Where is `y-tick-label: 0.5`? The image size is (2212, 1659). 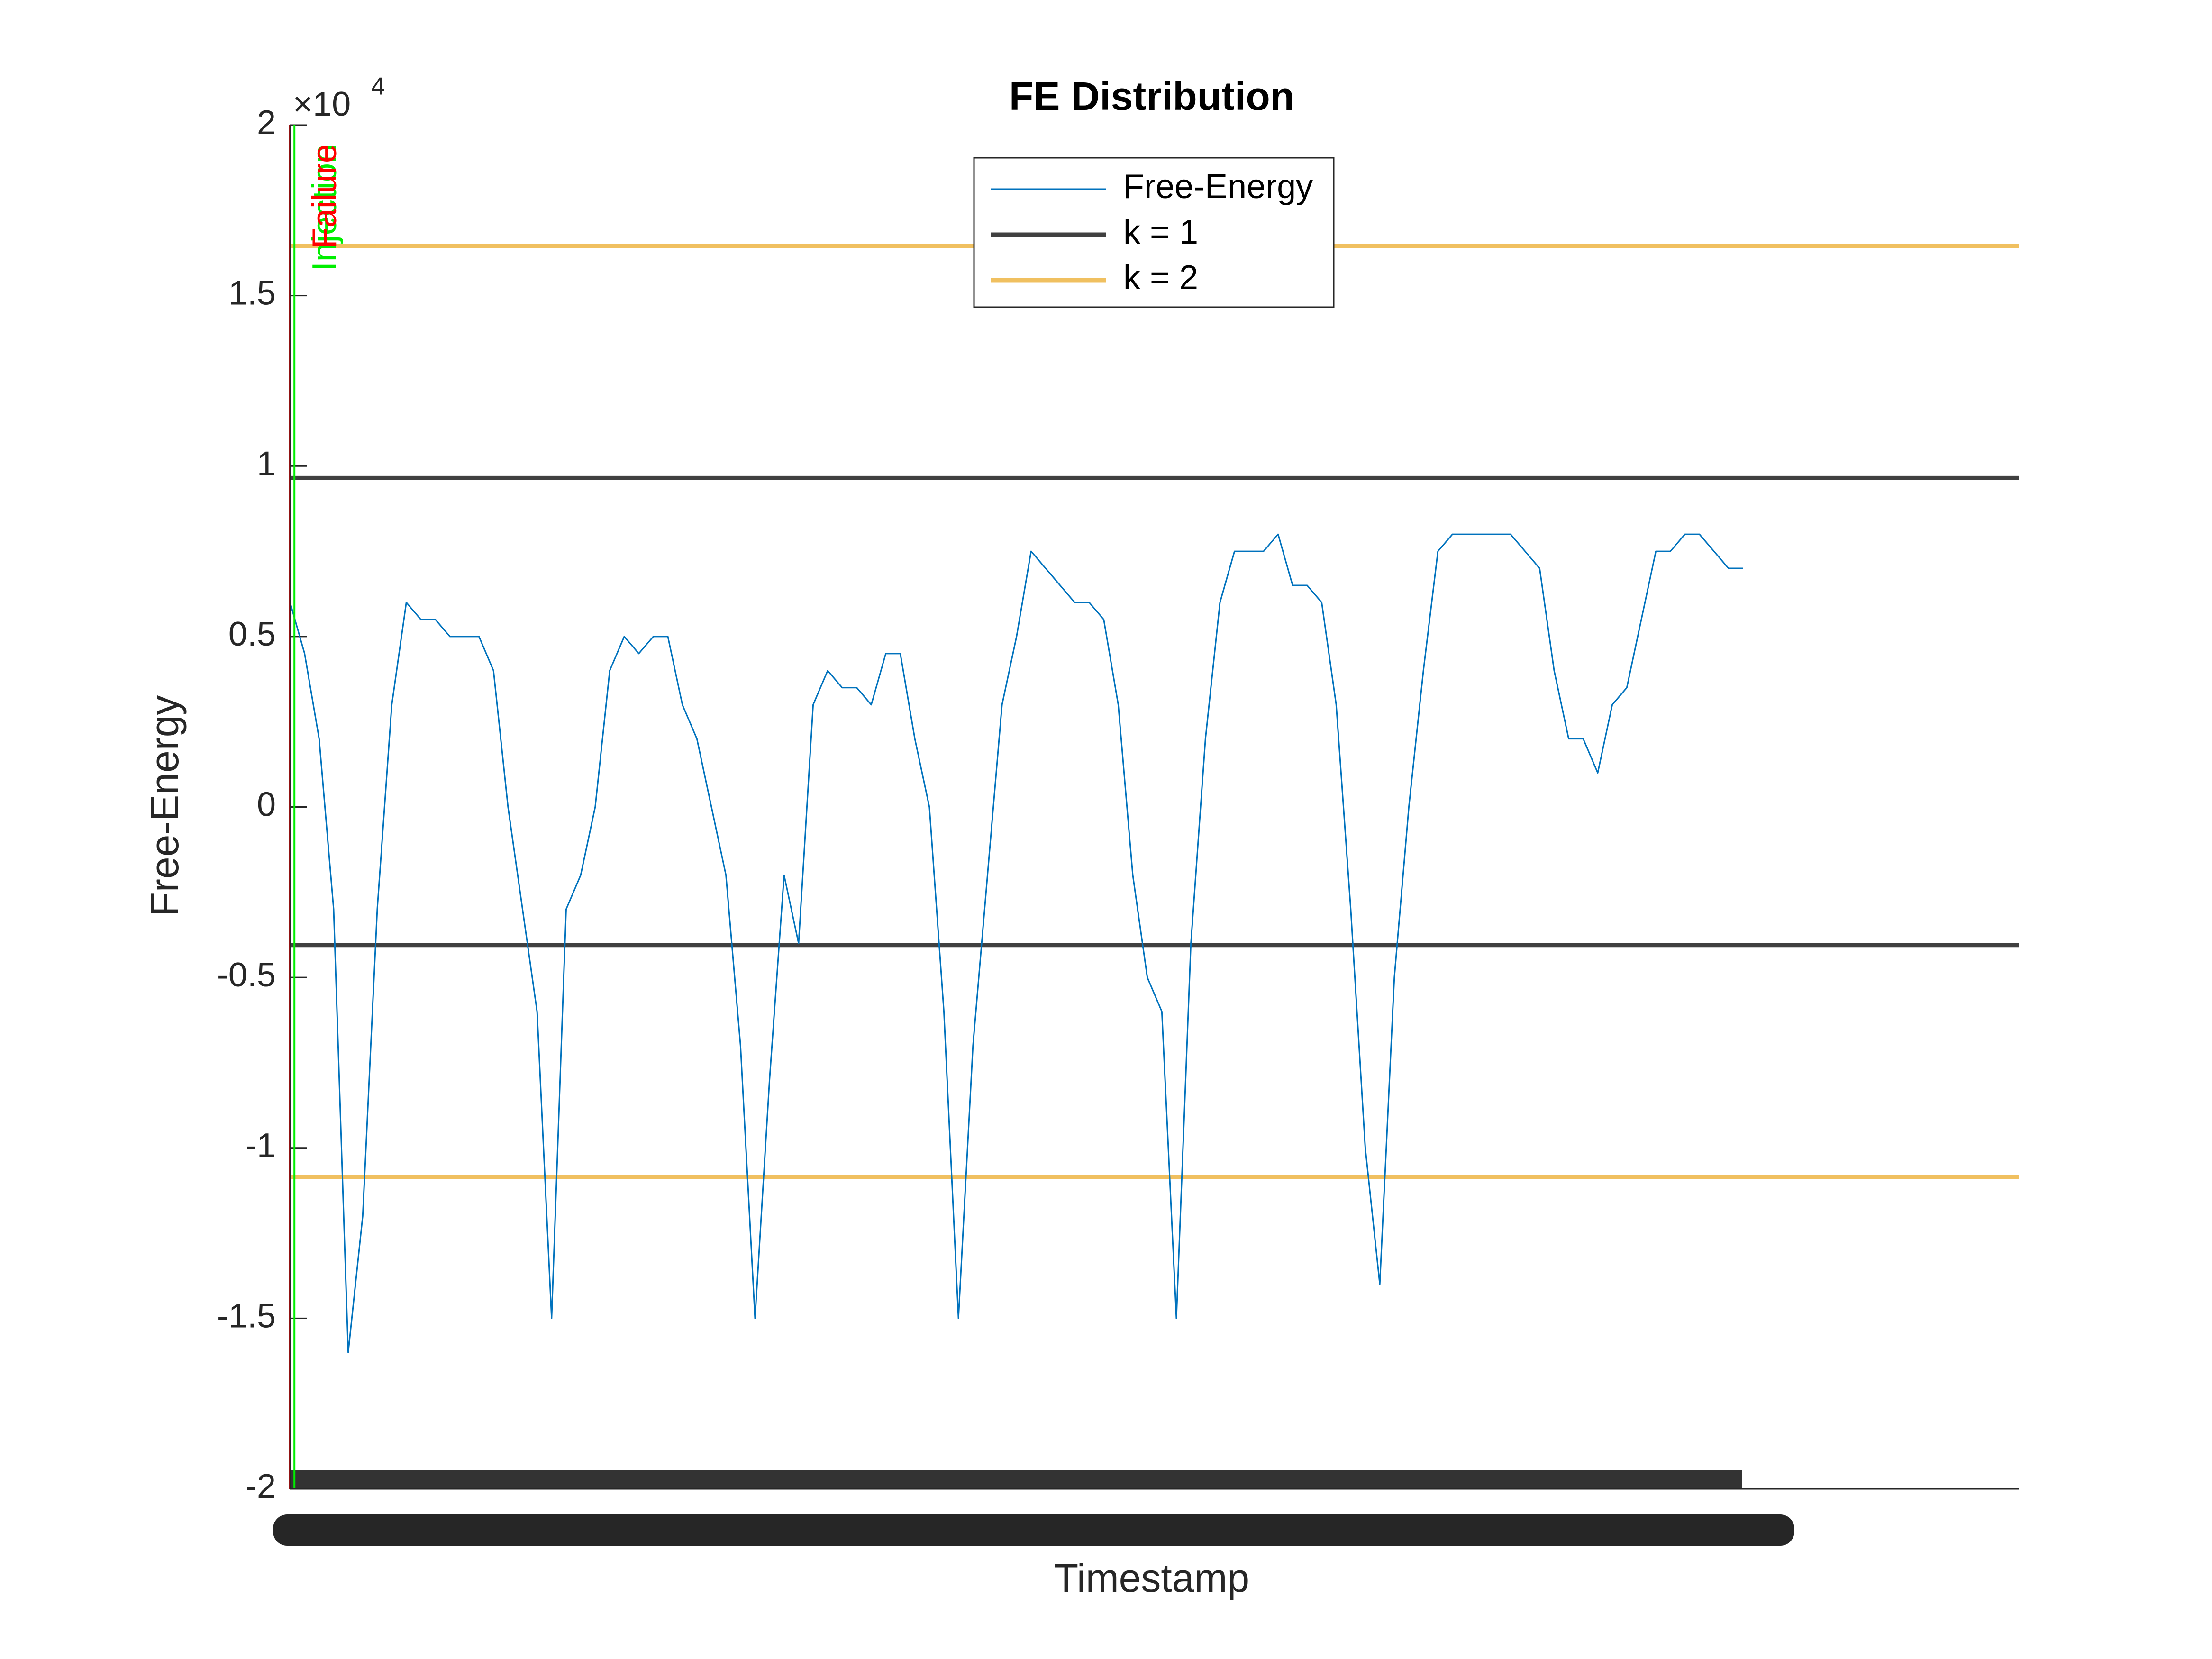
y-tick-label: 0.5 is located at coordinates (252, 634).